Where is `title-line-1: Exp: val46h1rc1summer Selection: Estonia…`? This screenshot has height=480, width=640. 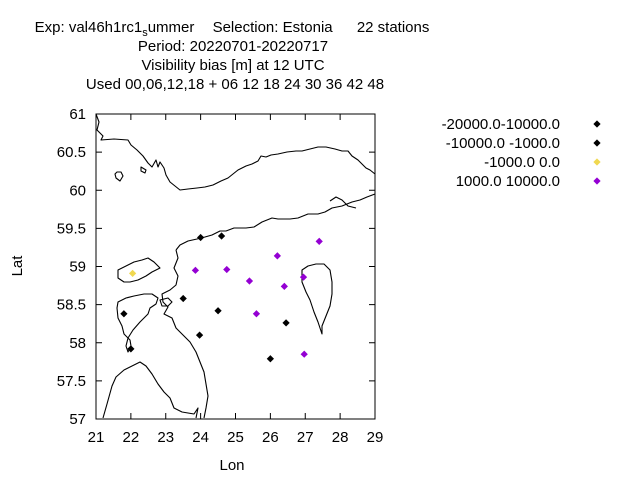 title-line-1: Exp: val46h1rc1summer Selection: Estonia… is located at coordinates (232, 29).